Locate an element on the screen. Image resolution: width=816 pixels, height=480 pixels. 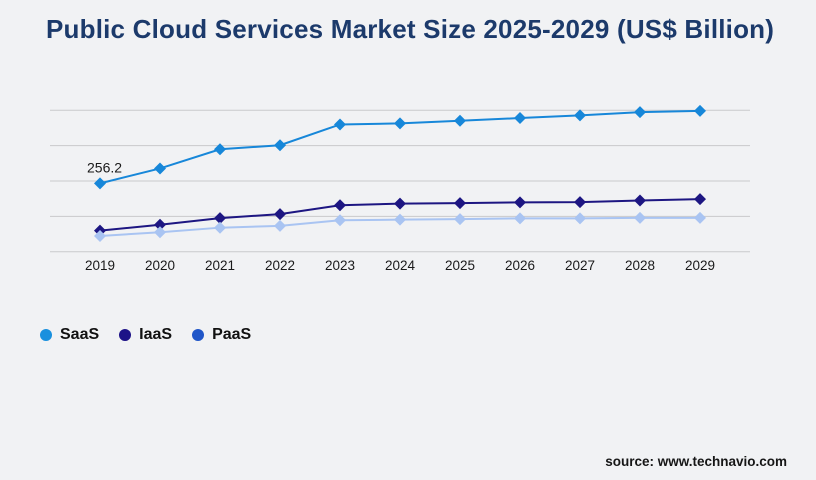
legend-item-iaas: IaaS is located at coordinates (145, 335).